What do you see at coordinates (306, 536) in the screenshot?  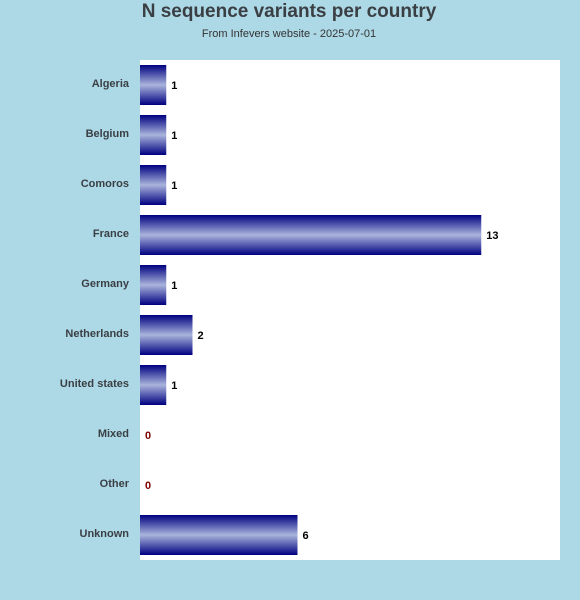 I see `value-label-unknown: 6` at bounding box center [306, 536].